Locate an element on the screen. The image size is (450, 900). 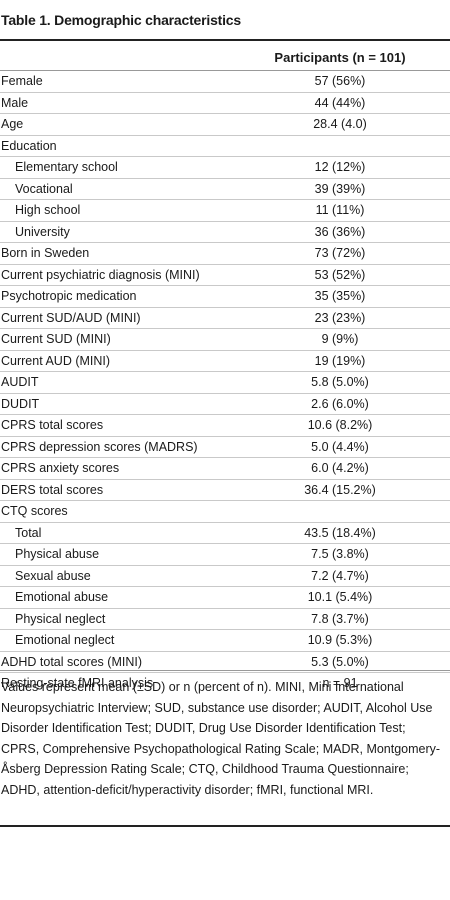
table-row: Female 57 (56%) is located at coordinates (225, 82).